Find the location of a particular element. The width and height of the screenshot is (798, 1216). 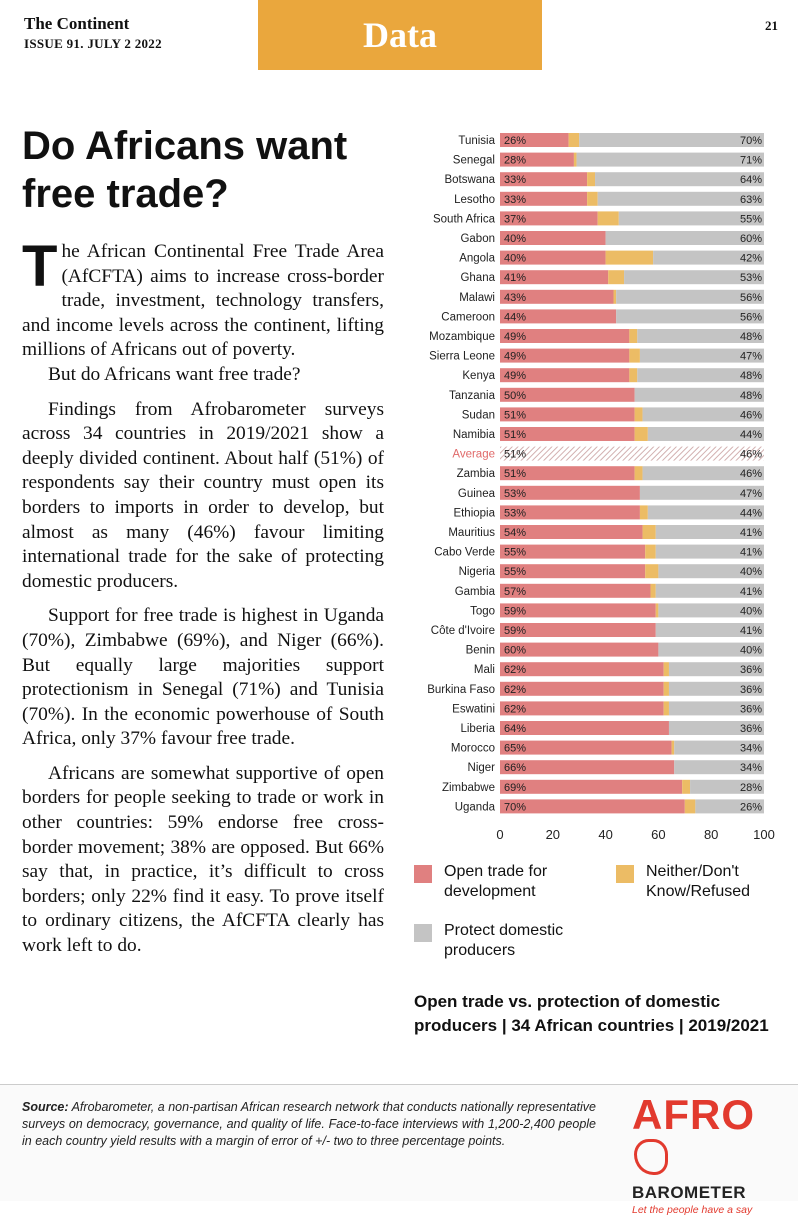

category-label-c-te-d-ivoire: Côte d'Ivoire is located at coordinates (463, 631).